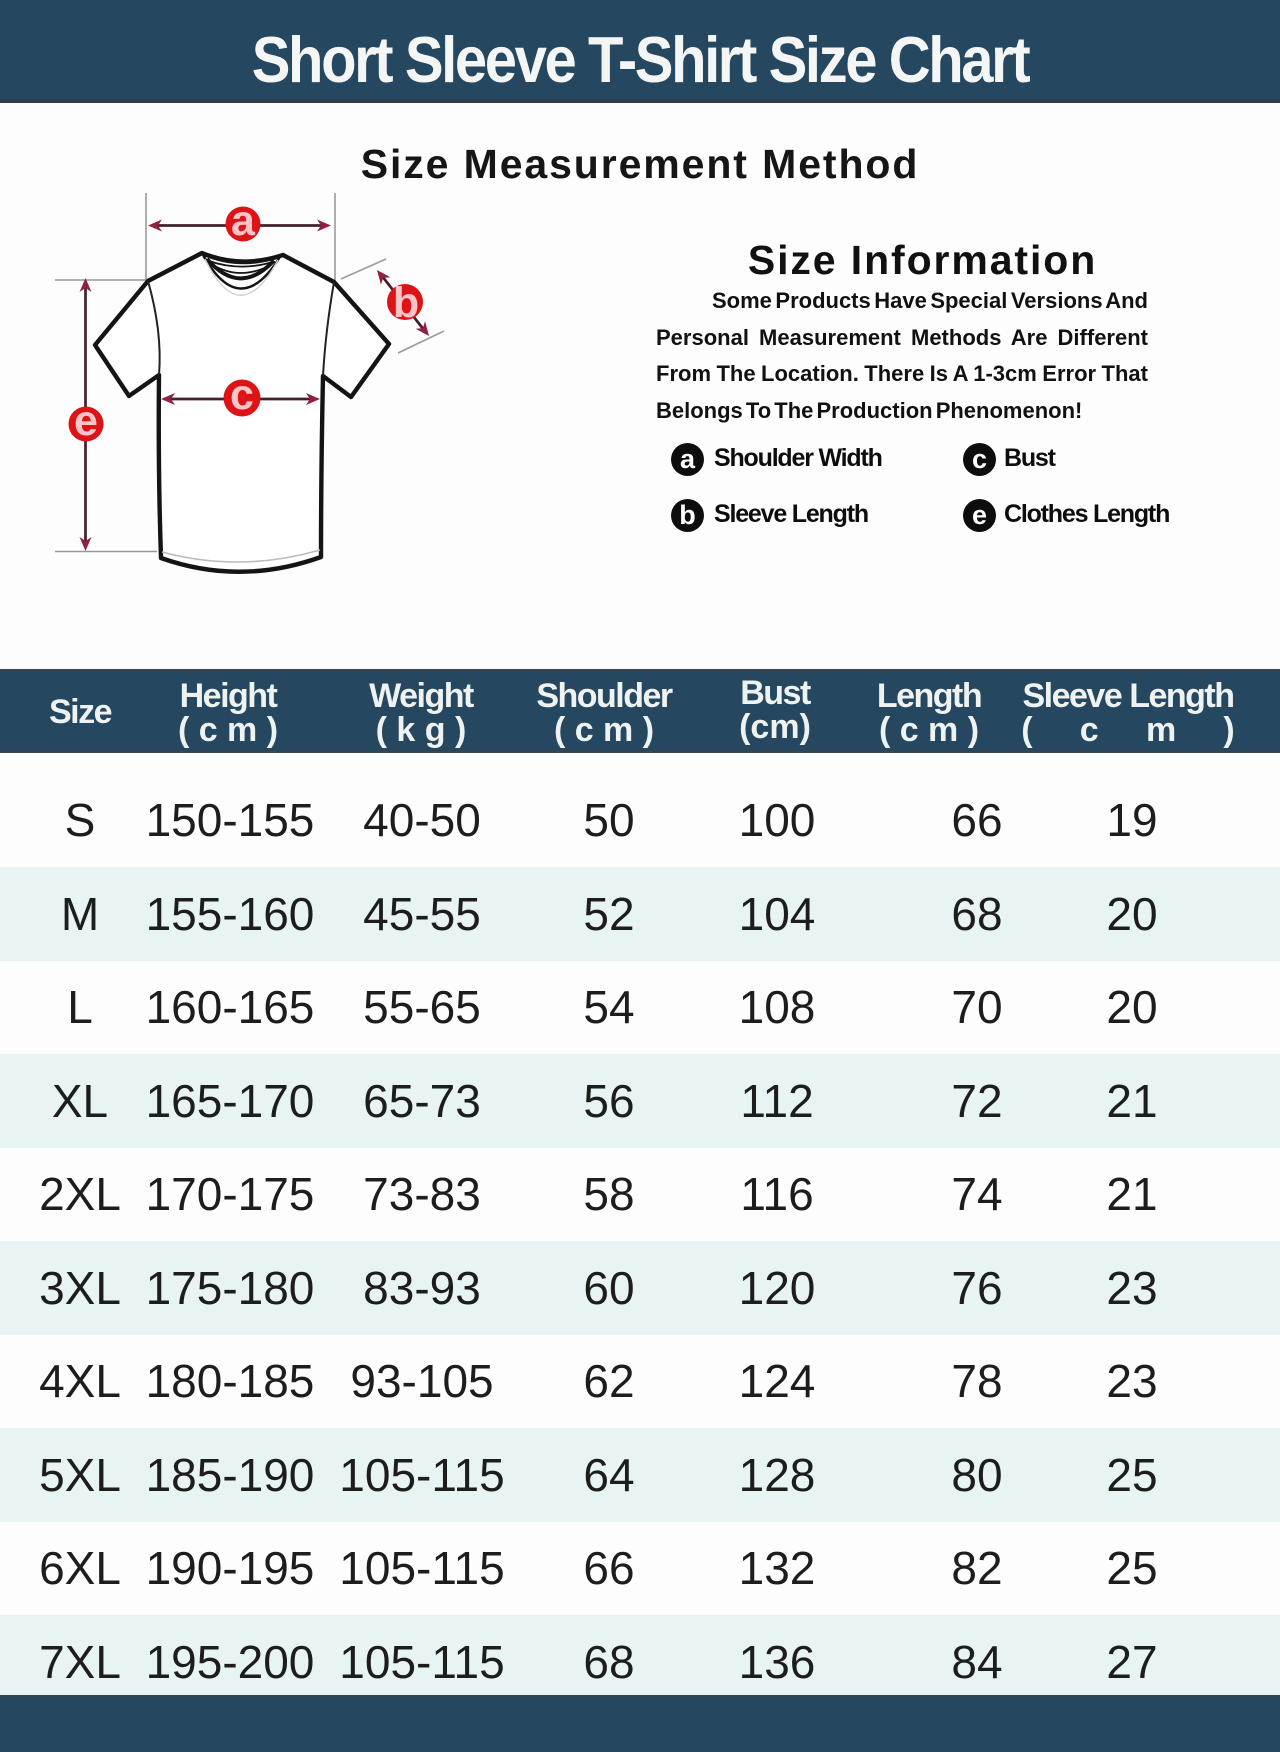 The width and height of the screenshot is (1280, 1752). What do you see at coordinates (242, 395) in the screenshot?
I see `svg-text: c` at bounding box center [242, 395].